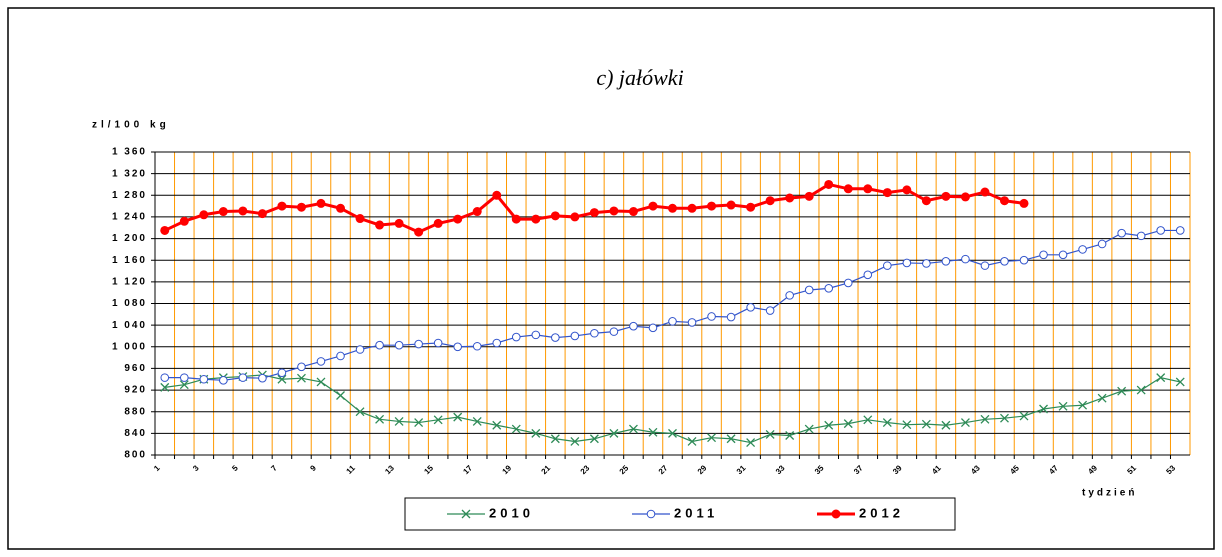 This screenshot has width=1222, height=557. I want to click on y-tick-label: 880, so click(135, 411).